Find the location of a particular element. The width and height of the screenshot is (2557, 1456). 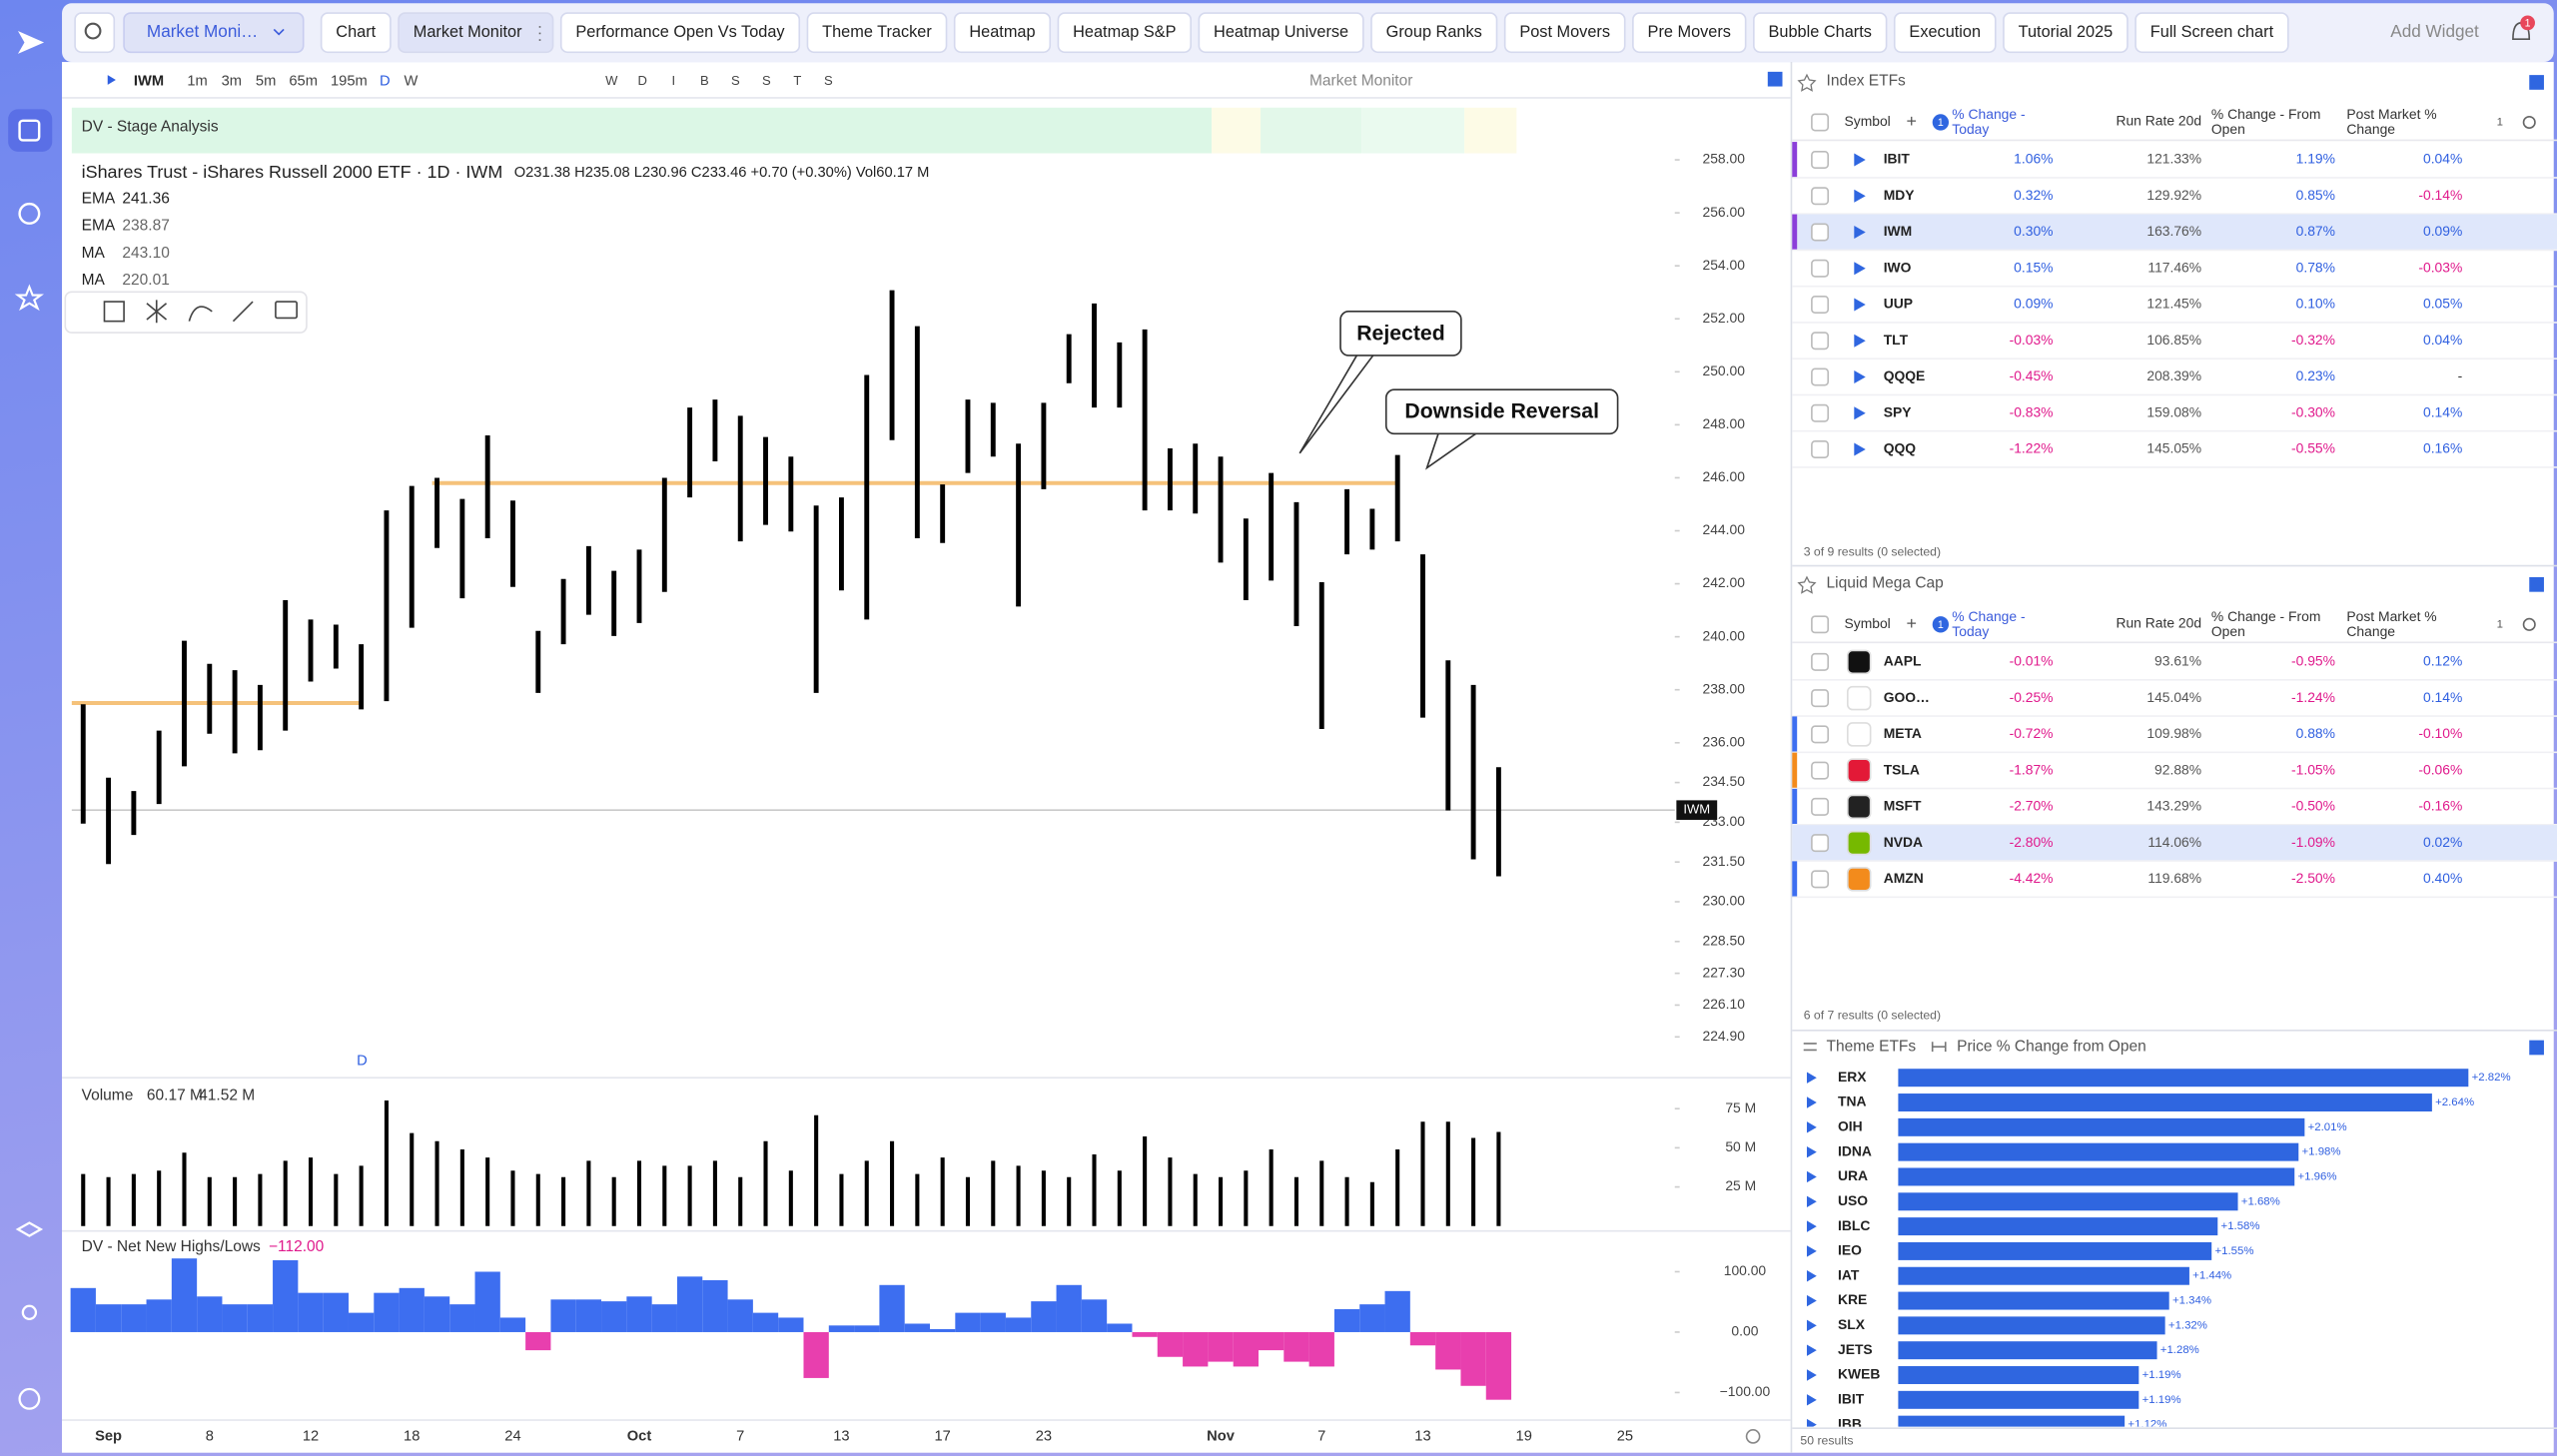

timeframe: 5m is located at coordinates (266, 82).